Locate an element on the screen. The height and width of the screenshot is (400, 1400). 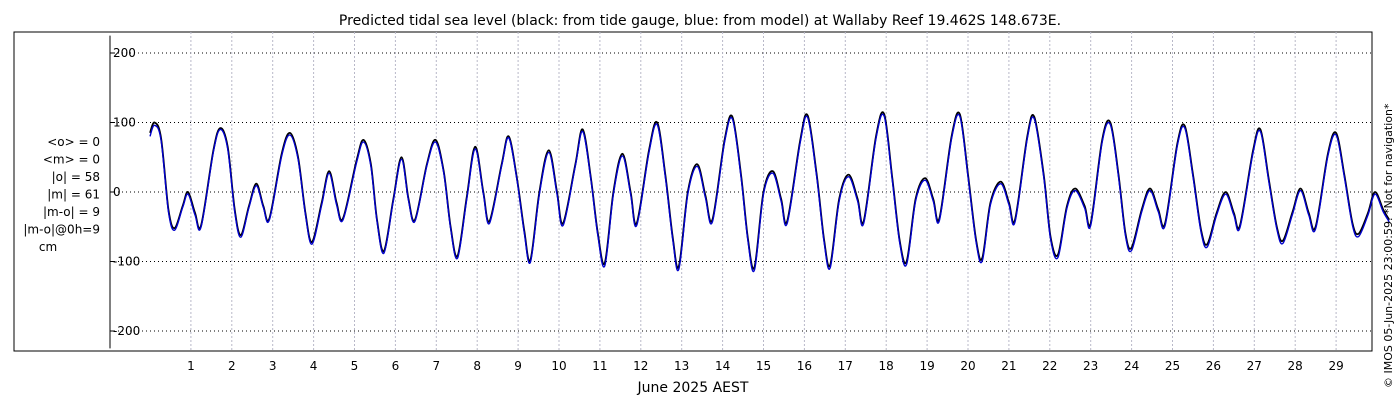
x-tick-label: 6 is located at coordinates (396, 366).